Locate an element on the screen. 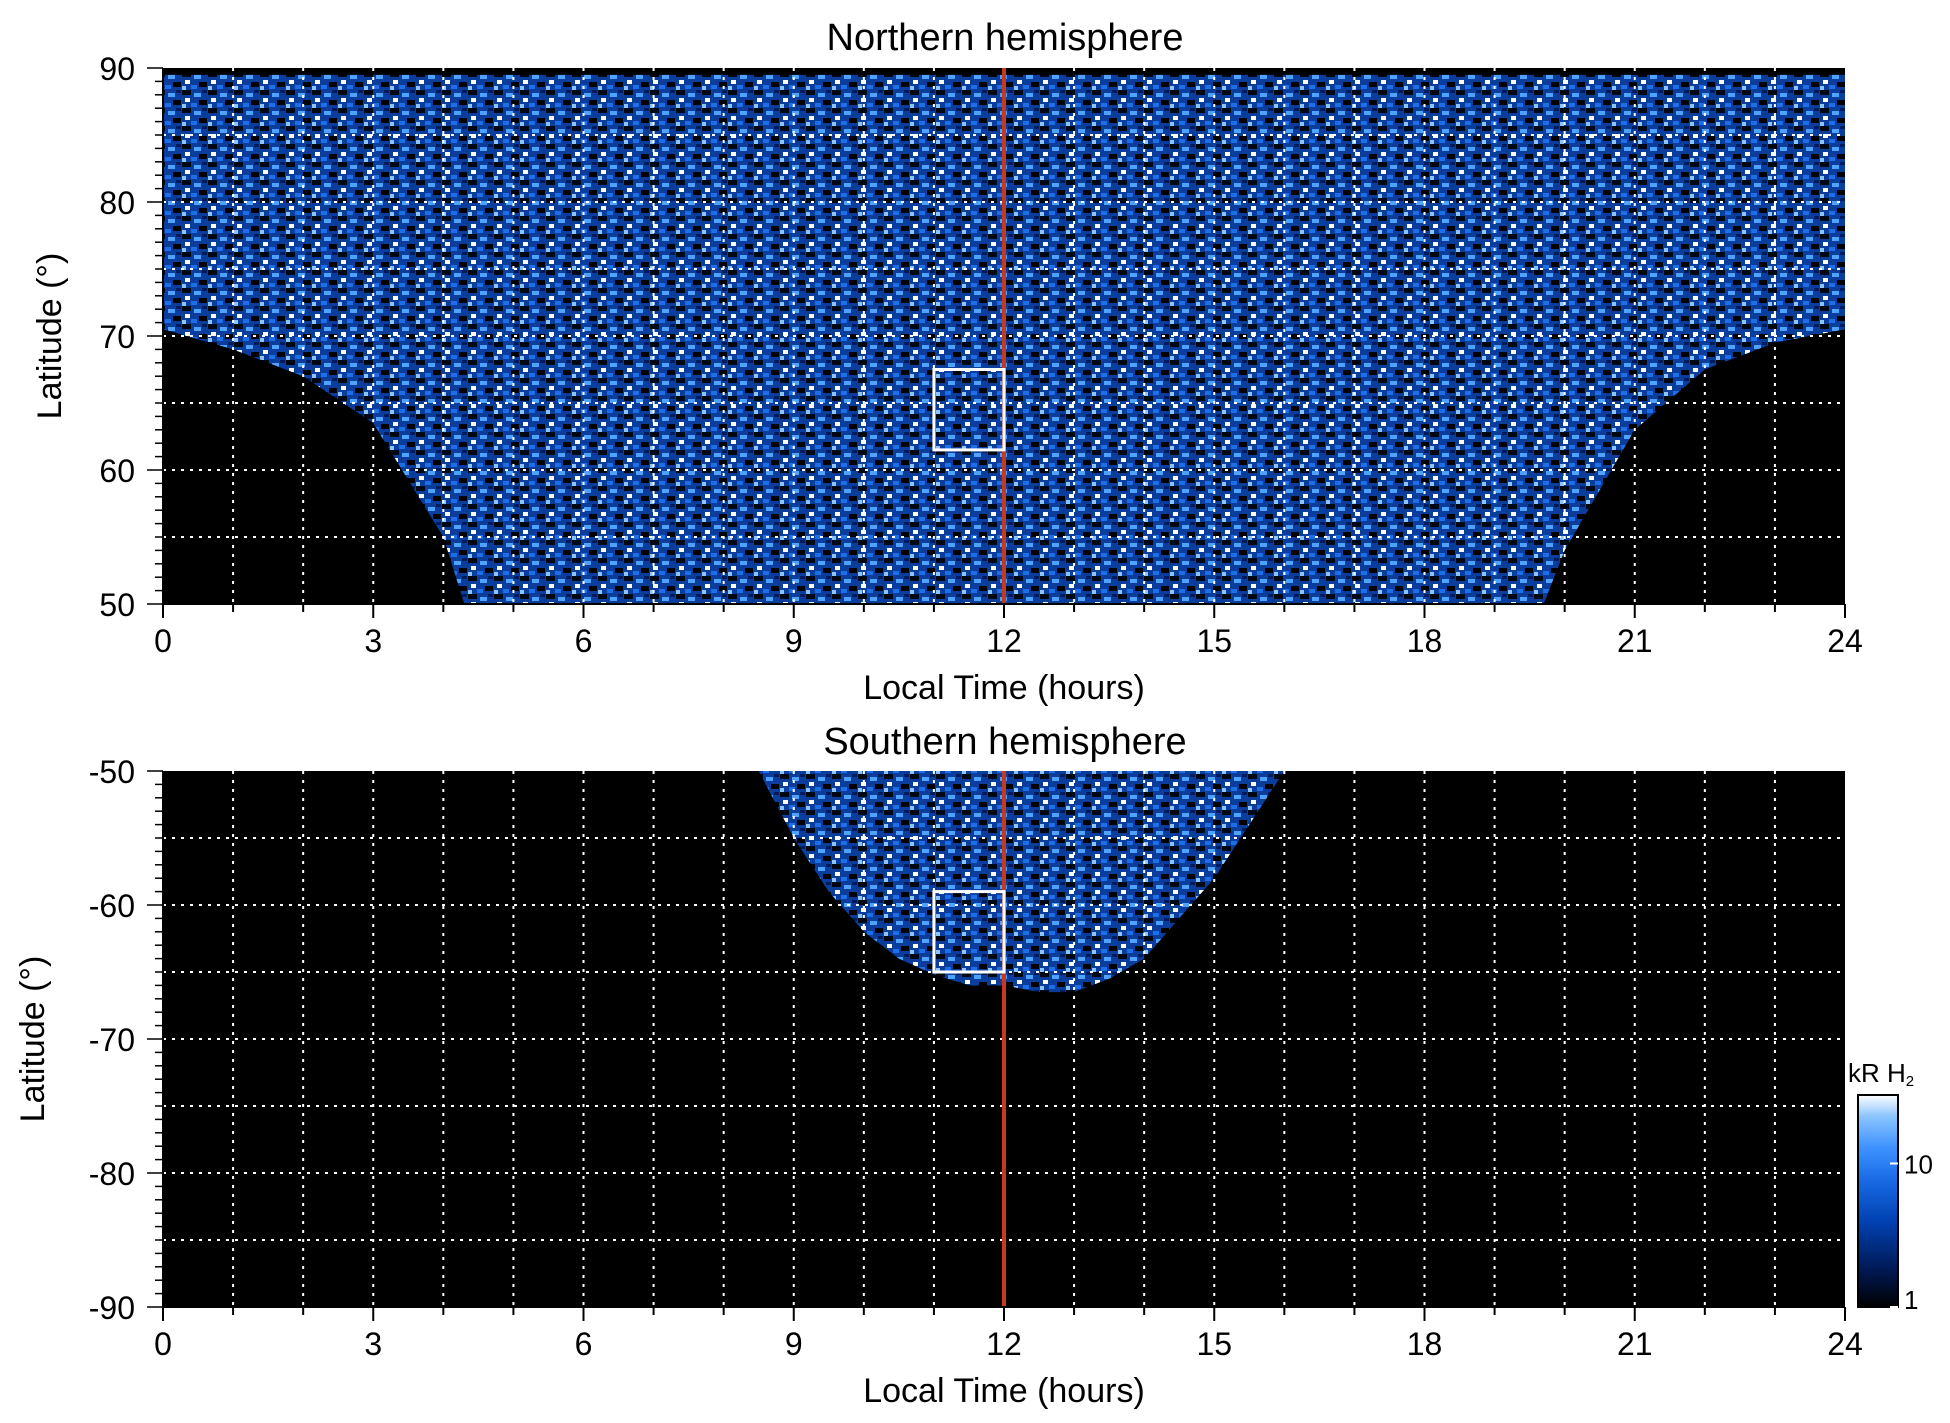 The height and width of the screenshot is (1423, 1950). north-ylabel: Latitude (°) is located at coordinates (50, 336).